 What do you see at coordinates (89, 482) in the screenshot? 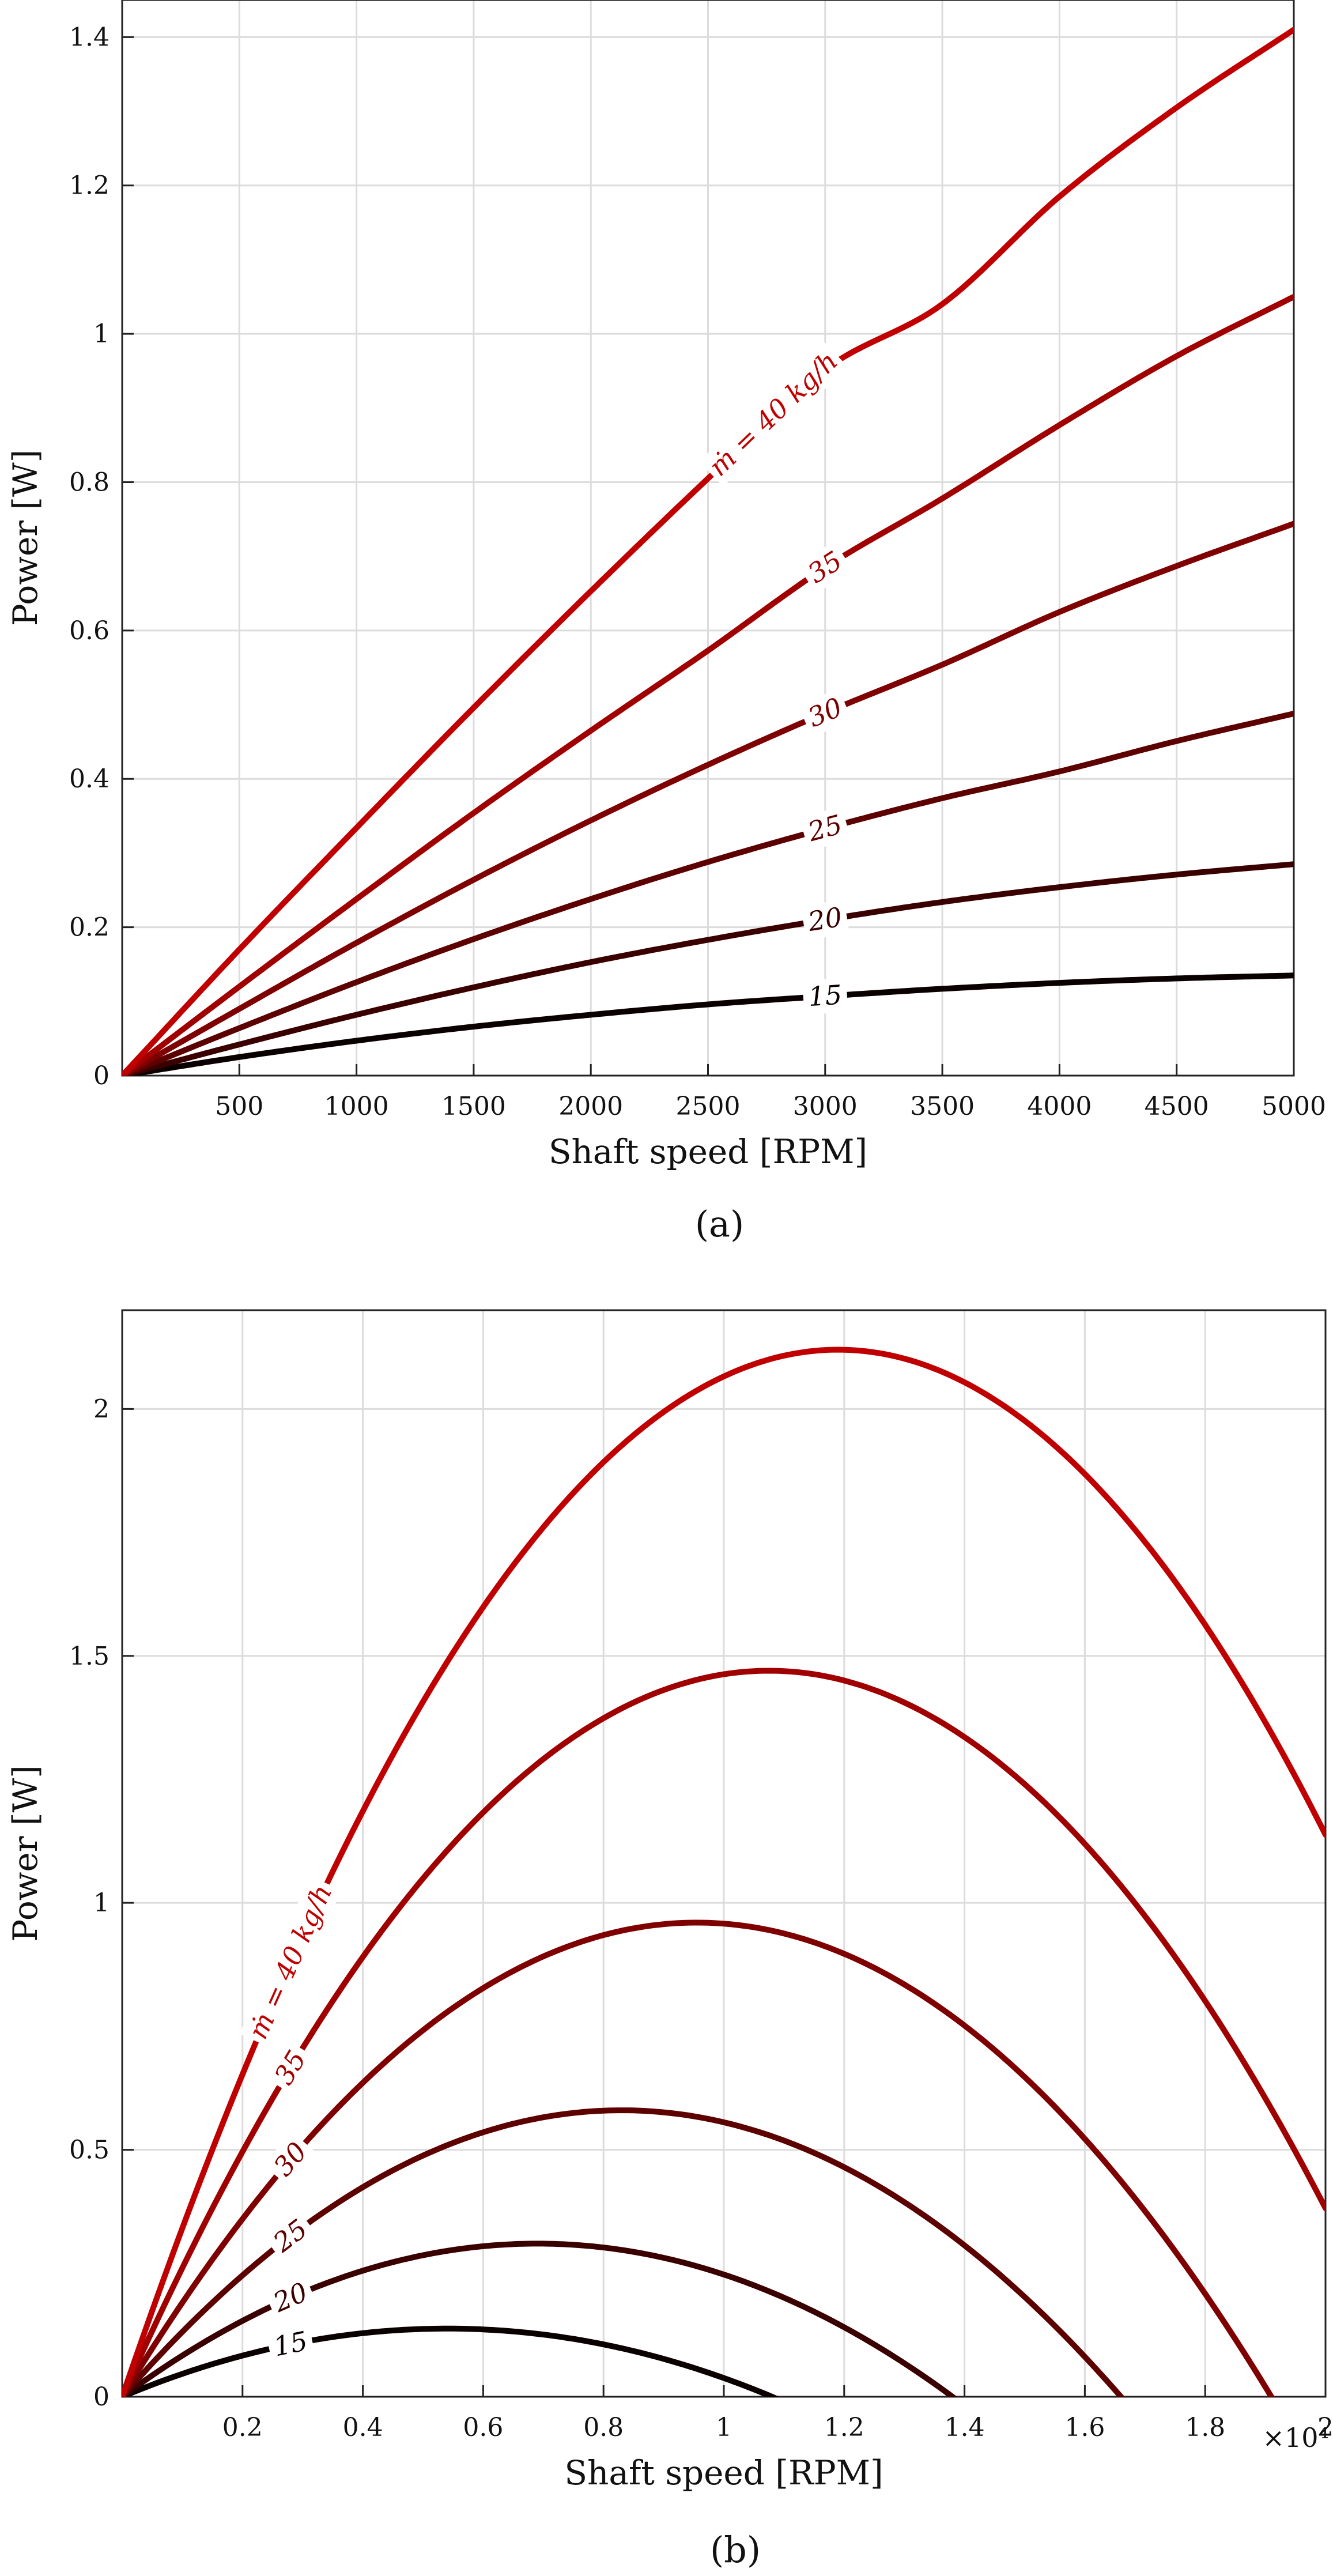
I see `y-tick-label: 0.8` at bounding box center [89, 482].